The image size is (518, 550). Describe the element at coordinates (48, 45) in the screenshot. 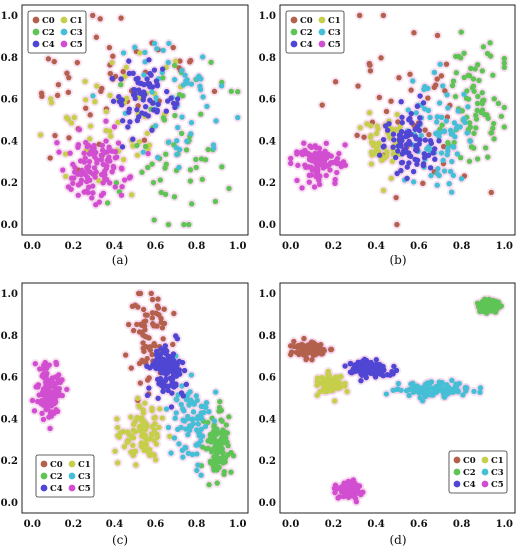

I see `legend-label-c4: C4` at that location.